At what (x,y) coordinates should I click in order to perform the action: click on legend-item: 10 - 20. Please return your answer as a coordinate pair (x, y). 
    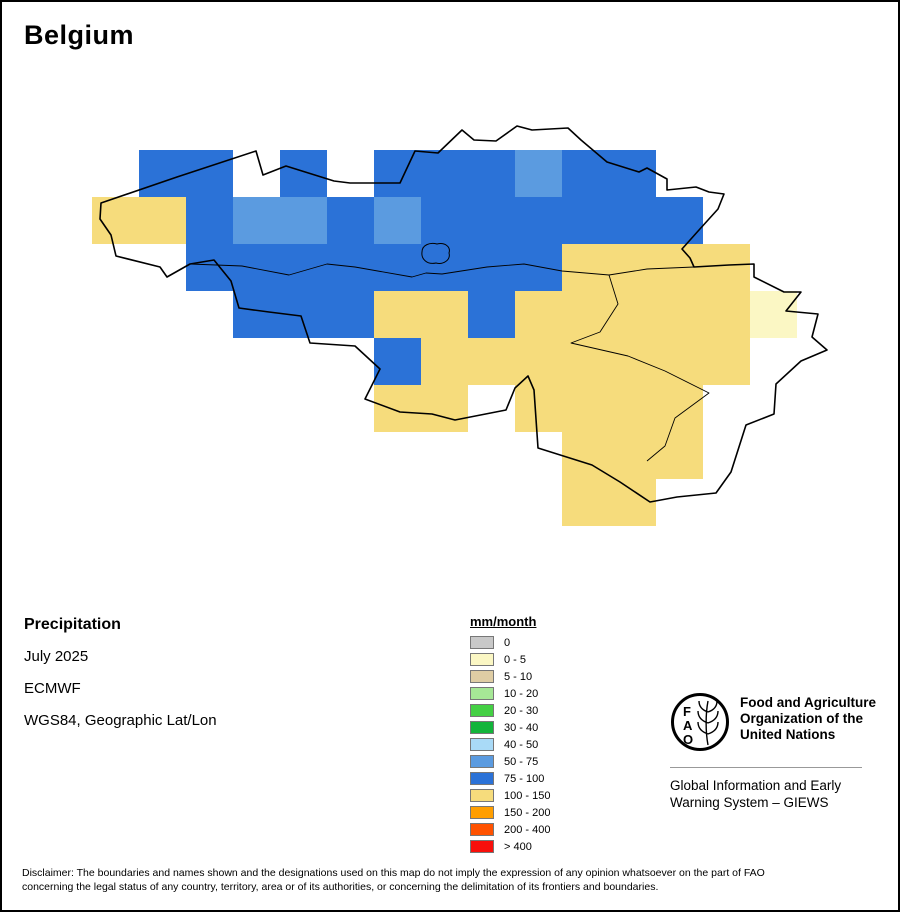
    Looking at the image, I should click on (510, 693).